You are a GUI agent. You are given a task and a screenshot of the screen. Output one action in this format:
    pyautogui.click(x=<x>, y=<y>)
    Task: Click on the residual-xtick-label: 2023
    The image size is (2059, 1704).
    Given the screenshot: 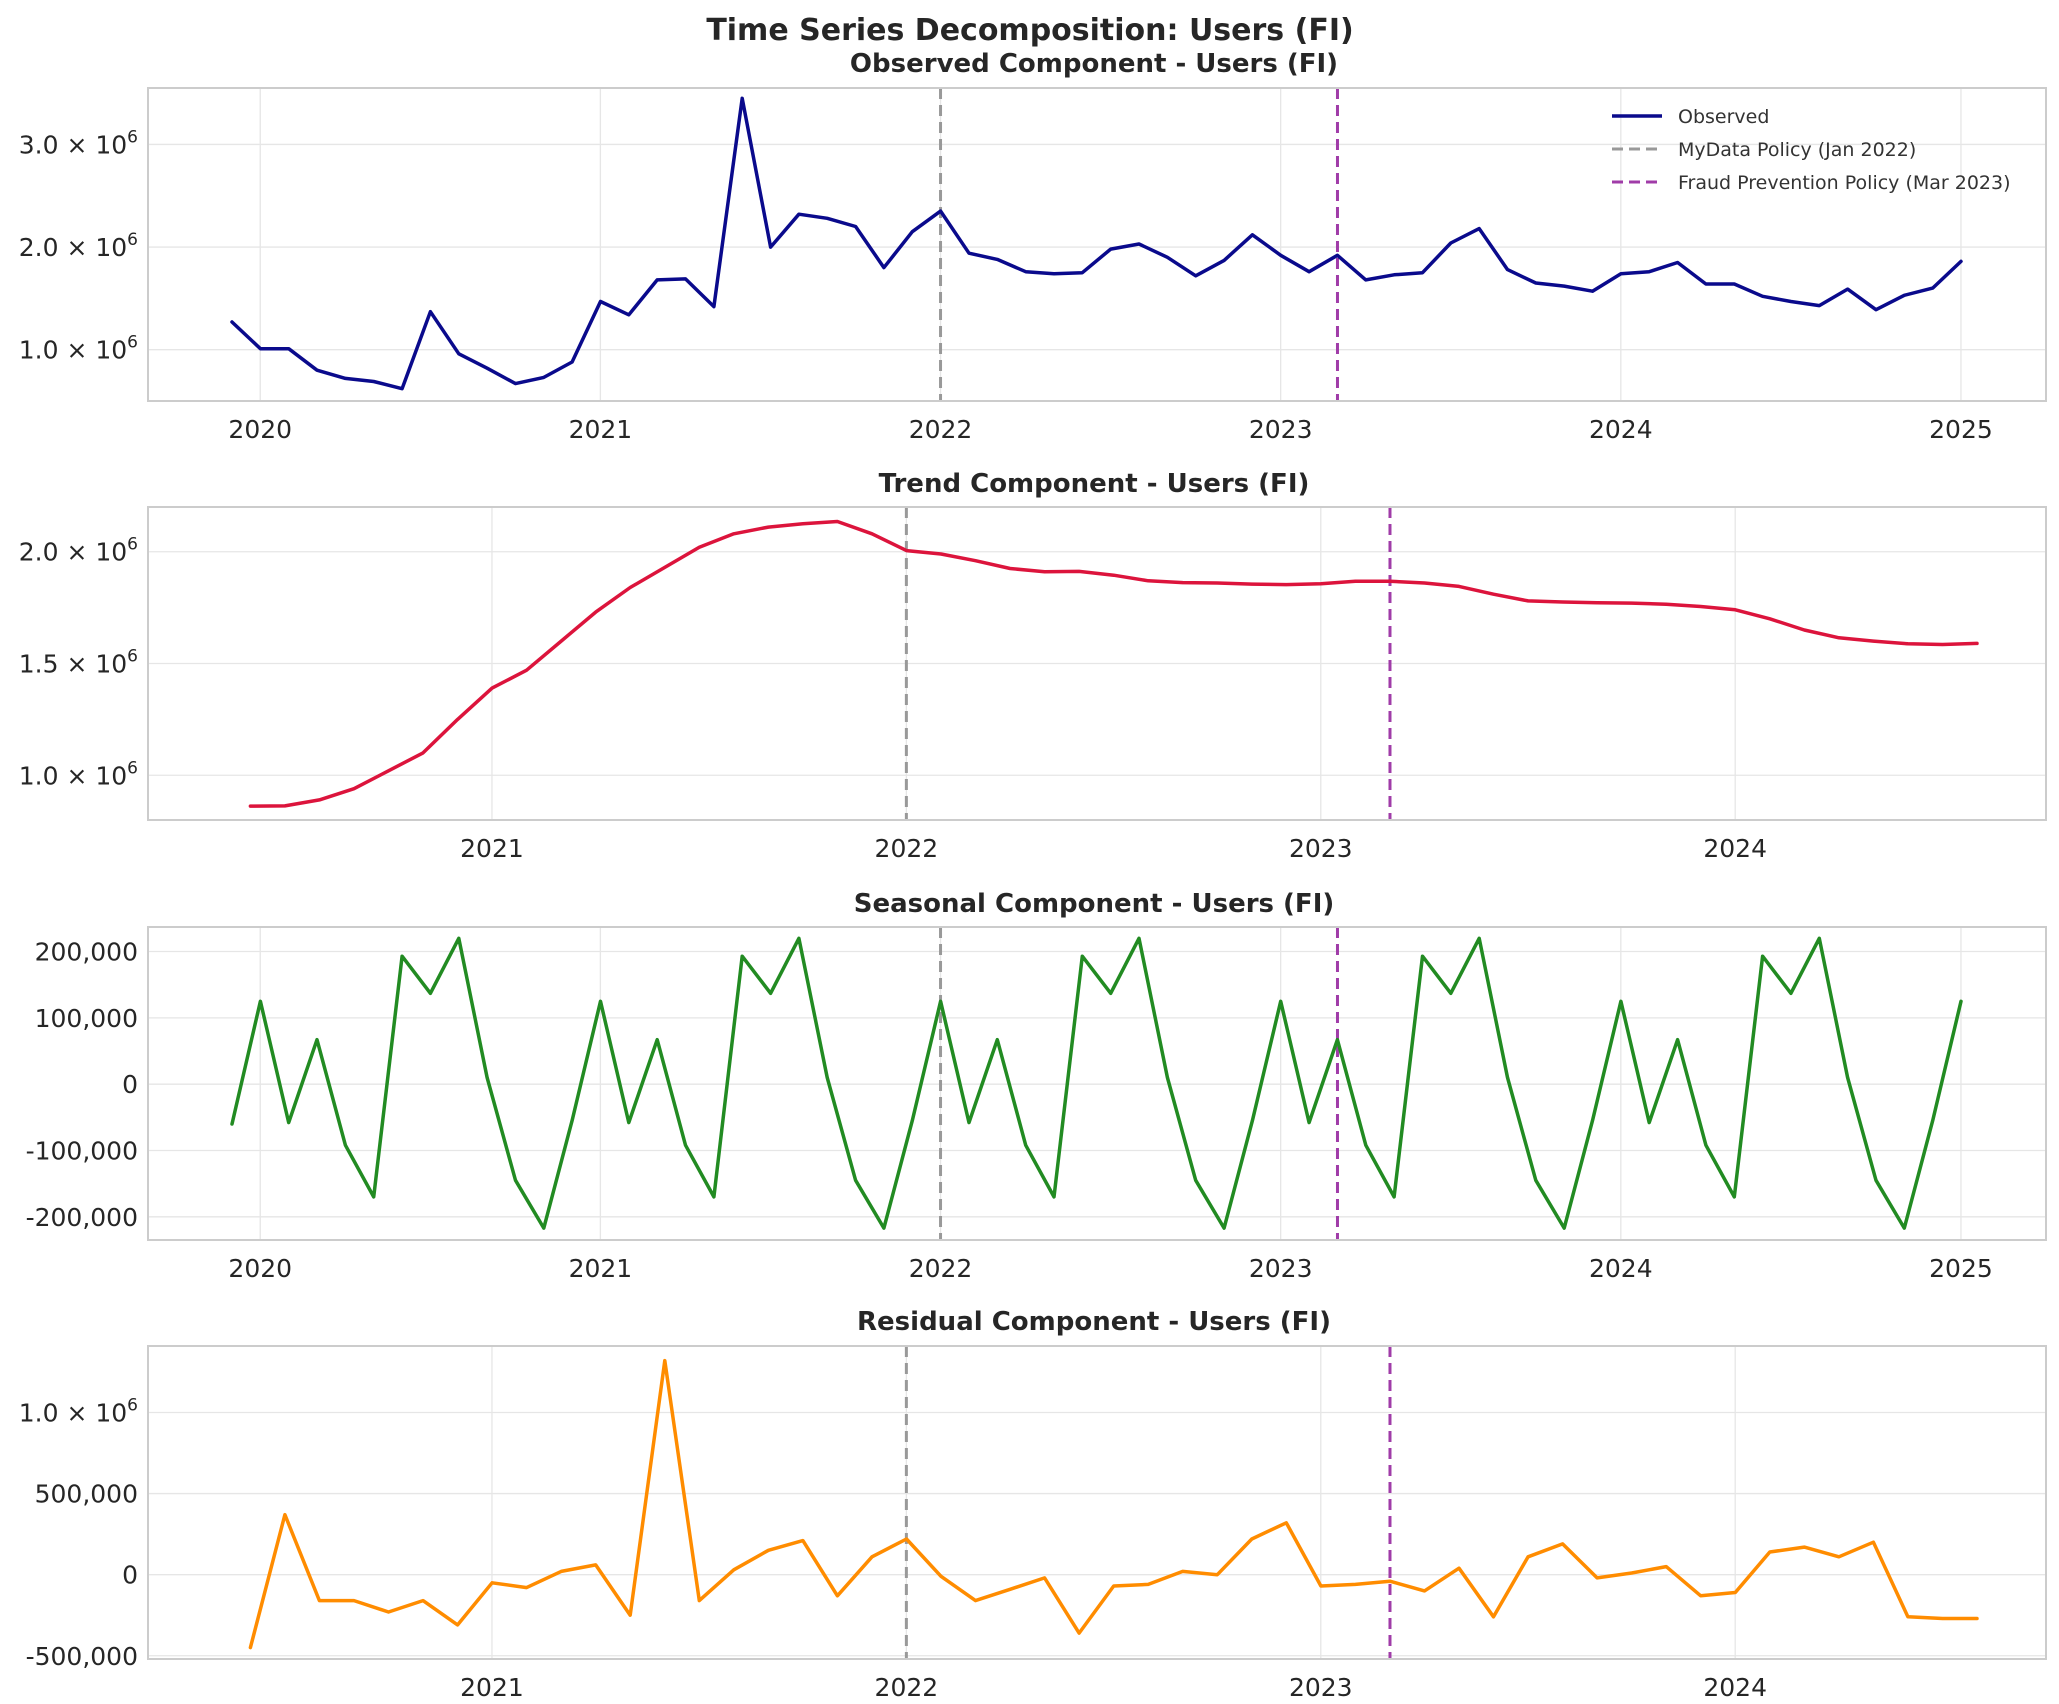 What is the action you would take?
    pyautogui.click(x=1321, y=1687)
    